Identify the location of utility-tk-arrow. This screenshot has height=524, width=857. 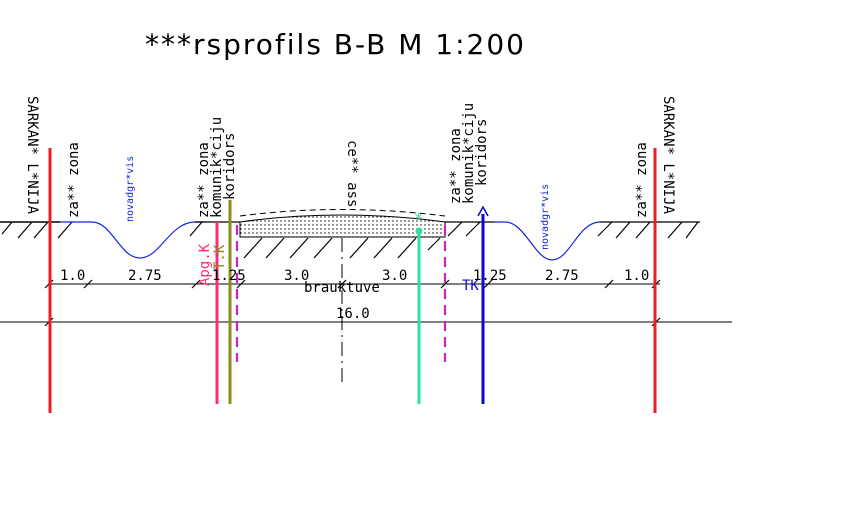
(483, 211).